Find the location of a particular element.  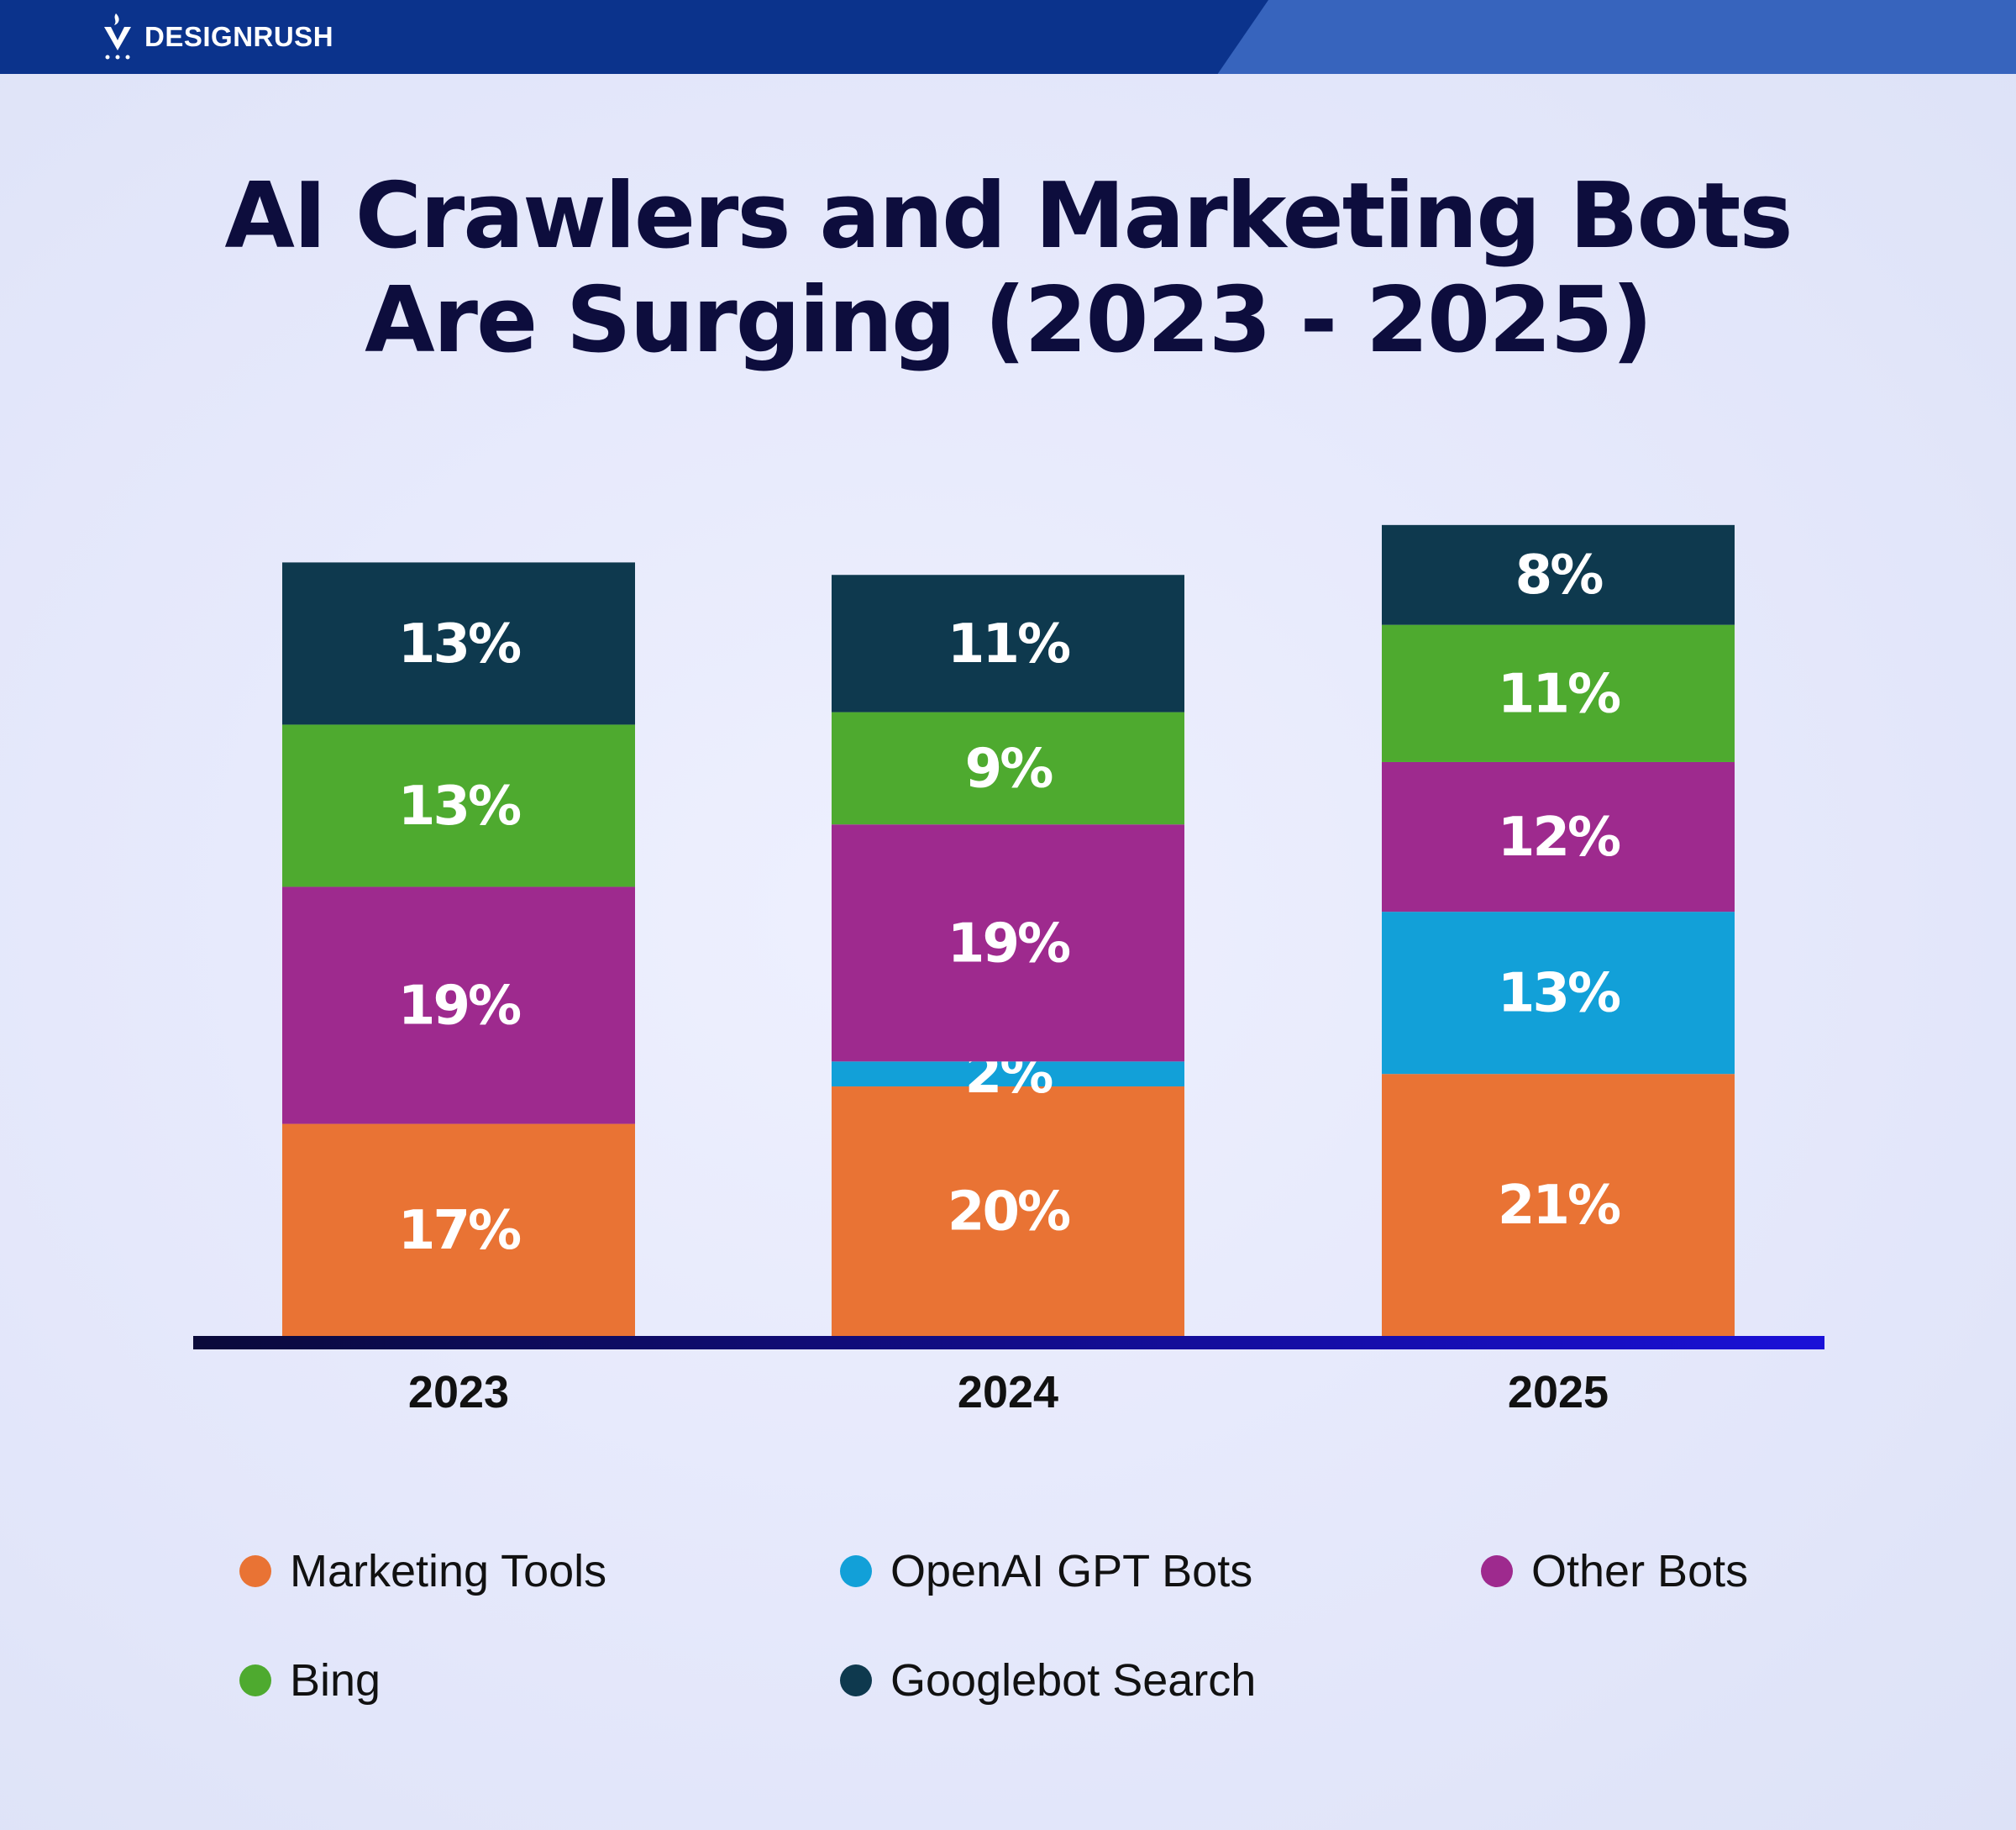

data-label-2024-googlebot-search: 11% is located at coordinates (1009, 645).